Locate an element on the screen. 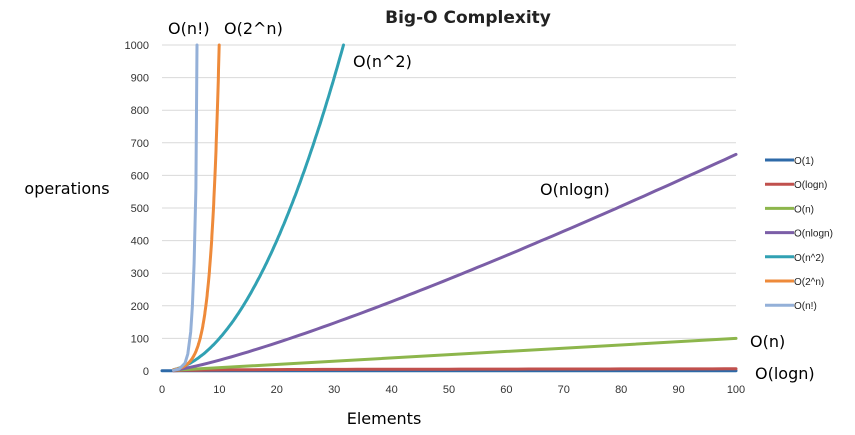 The width and height of the screenshot is (855, 435). x-tick-label: 100 is located at coordinates (736, 390).